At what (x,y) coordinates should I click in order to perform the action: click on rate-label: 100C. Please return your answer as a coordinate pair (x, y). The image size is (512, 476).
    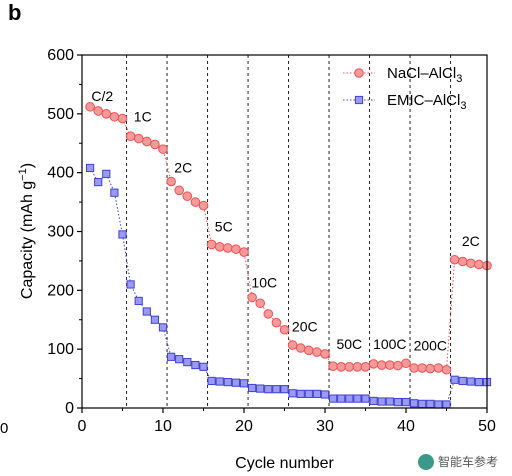
    Looking at the image, I should click on (389, 344).